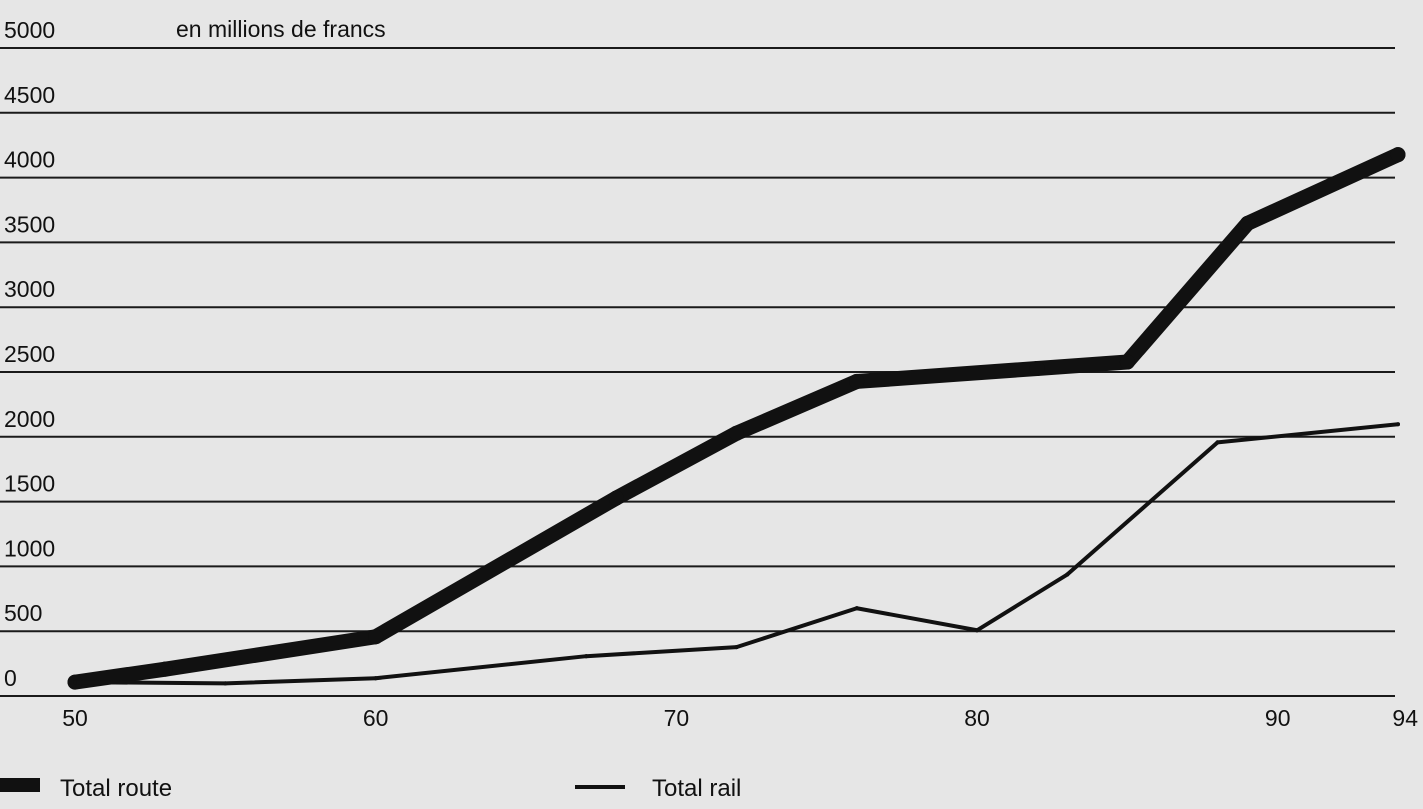  What do you see at coordinates (29, 484) in the screenshot?
I see `y-tick-label: 1500` at bounding box center [29, 484].